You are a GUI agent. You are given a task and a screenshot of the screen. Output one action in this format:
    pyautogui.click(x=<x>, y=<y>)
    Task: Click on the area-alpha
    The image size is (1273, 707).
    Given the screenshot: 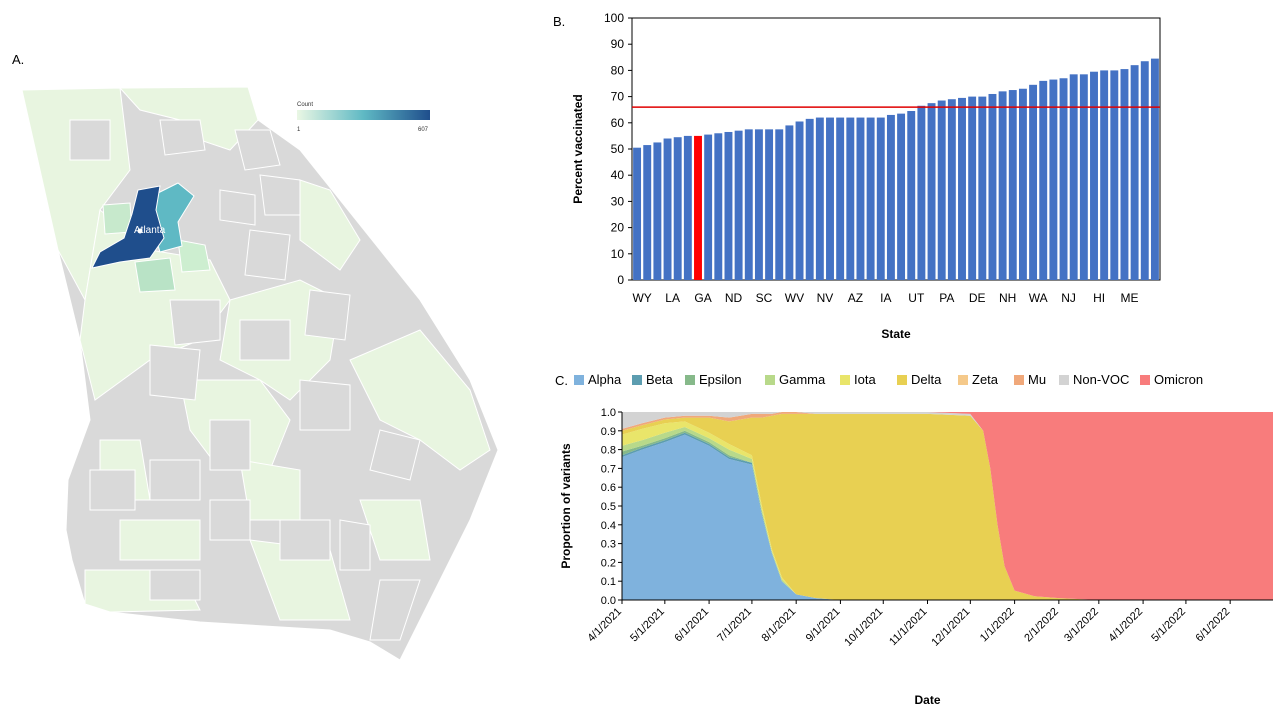 What is the action you would take?
    pyautogui.click(x=947, y=517)
    